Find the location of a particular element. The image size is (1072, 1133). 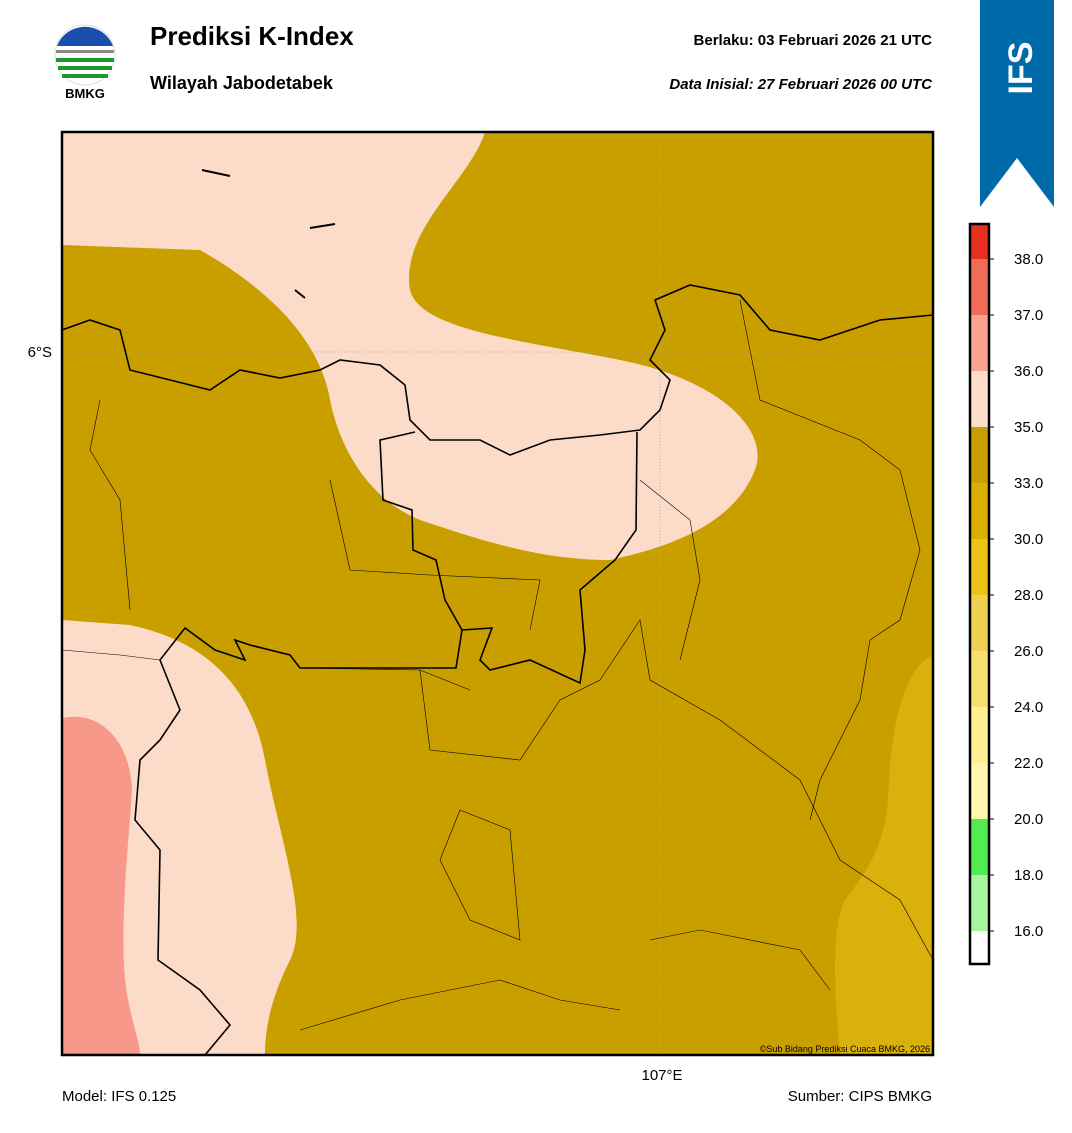

colorbar-frame is located at coordinates (979, 594).